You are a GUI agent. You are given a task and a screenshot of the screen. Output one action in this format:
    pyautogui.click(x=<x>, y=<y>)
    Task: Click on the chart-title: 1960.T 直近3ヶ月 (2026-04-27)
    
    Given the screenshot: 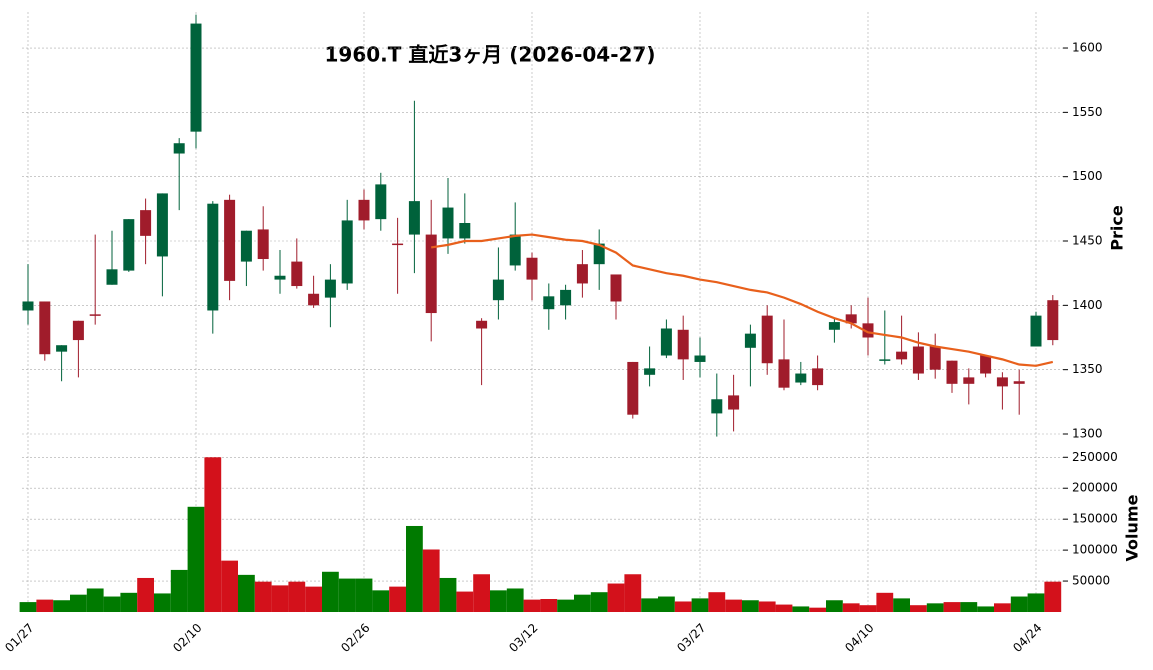 What is the action you would take?
    pyautogui.click(x=490, y=55)
    